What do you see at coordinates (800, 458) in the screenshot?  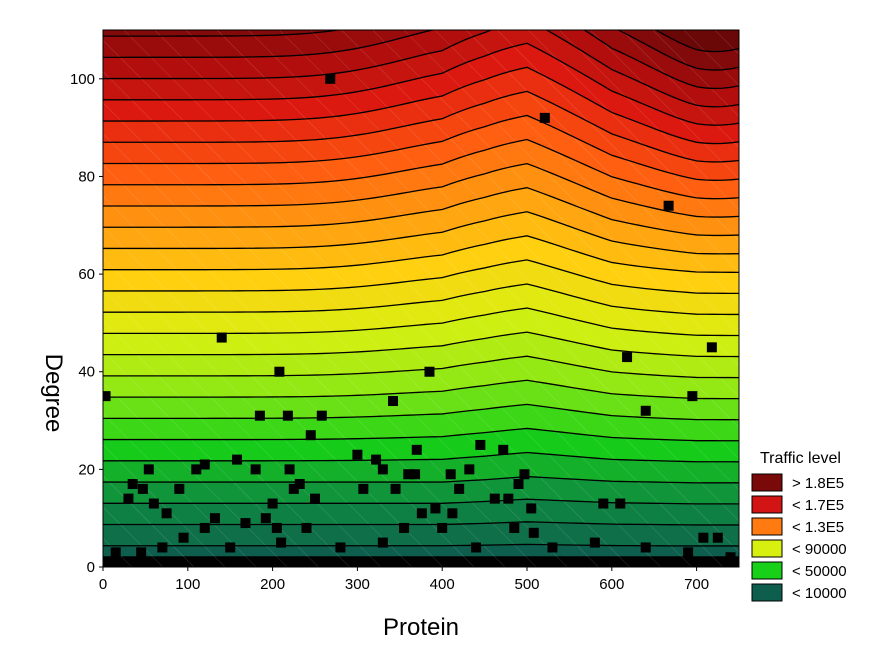 I see `legend-title: Traffic level` at bounding box center [800, 458].